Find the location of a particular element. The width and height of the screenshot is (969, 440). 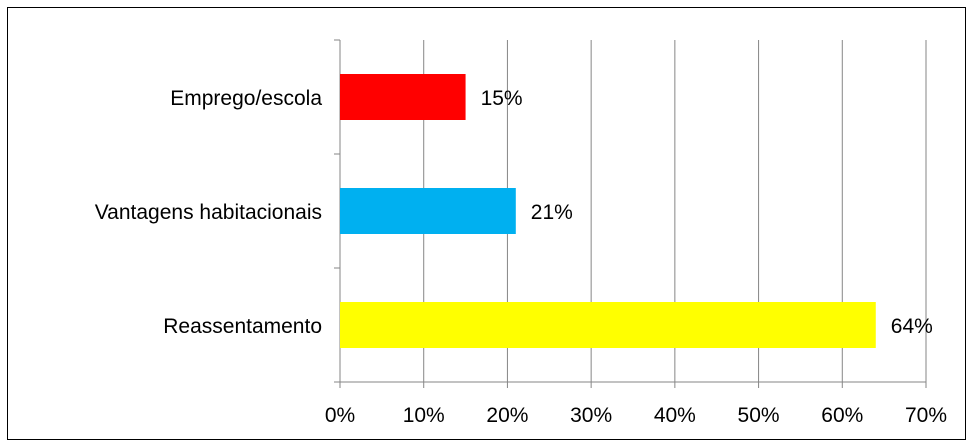

data-label: 21% is located at coordinates (552, 212).